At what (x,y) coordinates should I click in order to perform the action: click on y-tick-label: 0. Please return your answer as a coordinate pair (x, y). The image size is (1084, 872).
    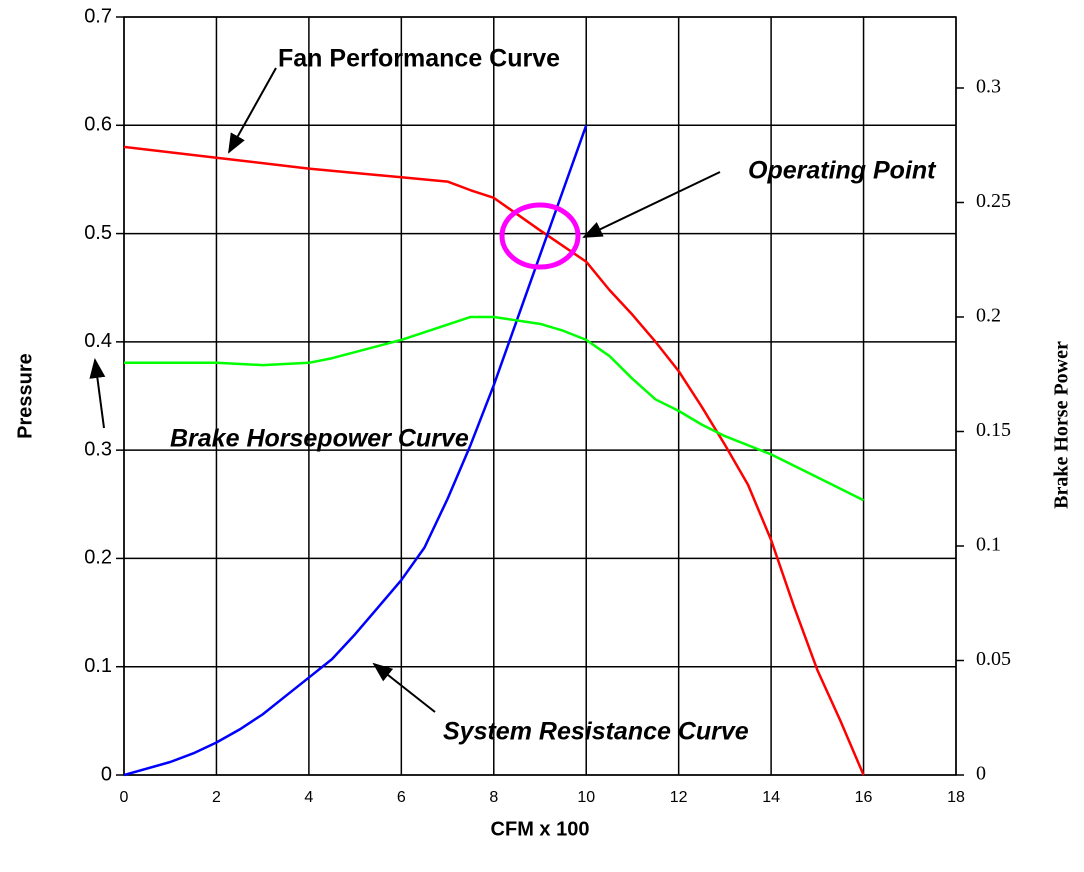
    Looking at the image, I should click on (106, 774).